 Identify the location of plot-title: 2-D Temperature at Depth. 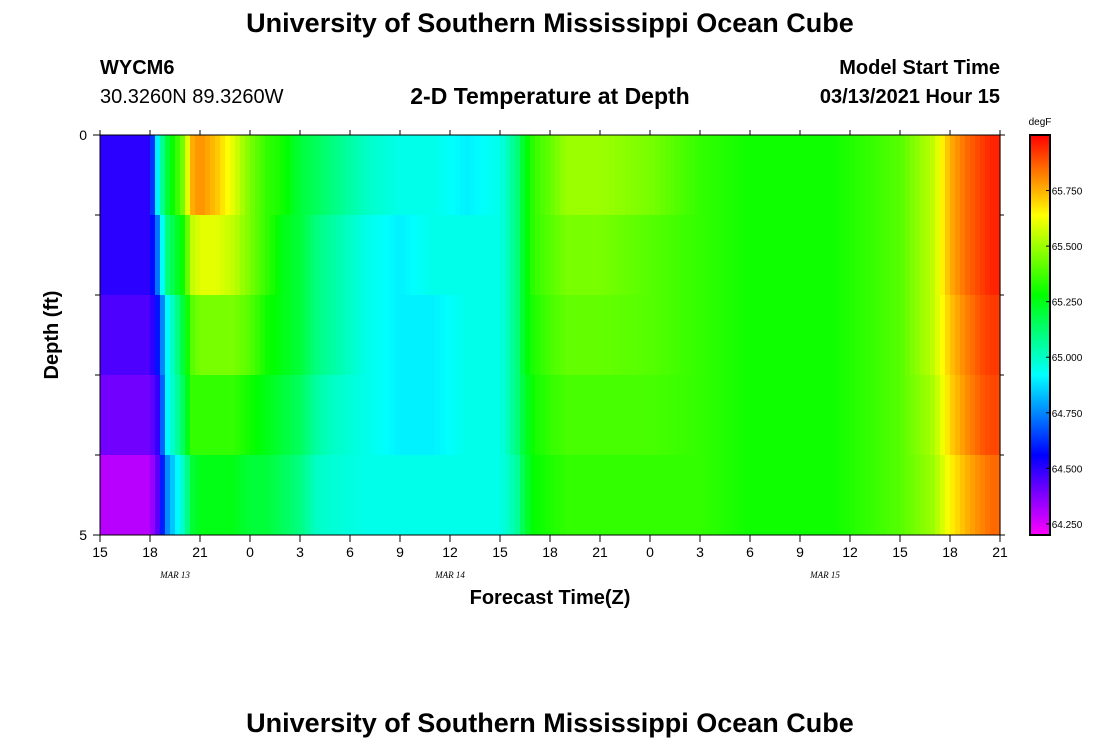
(550, 96).